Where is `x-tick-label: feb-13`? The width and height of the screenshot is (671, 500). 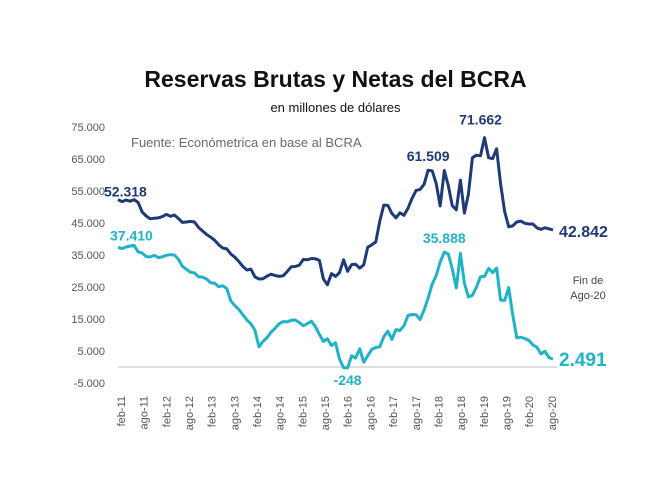 x-tick-label: feb-13 is located at coordinates (213, 411).